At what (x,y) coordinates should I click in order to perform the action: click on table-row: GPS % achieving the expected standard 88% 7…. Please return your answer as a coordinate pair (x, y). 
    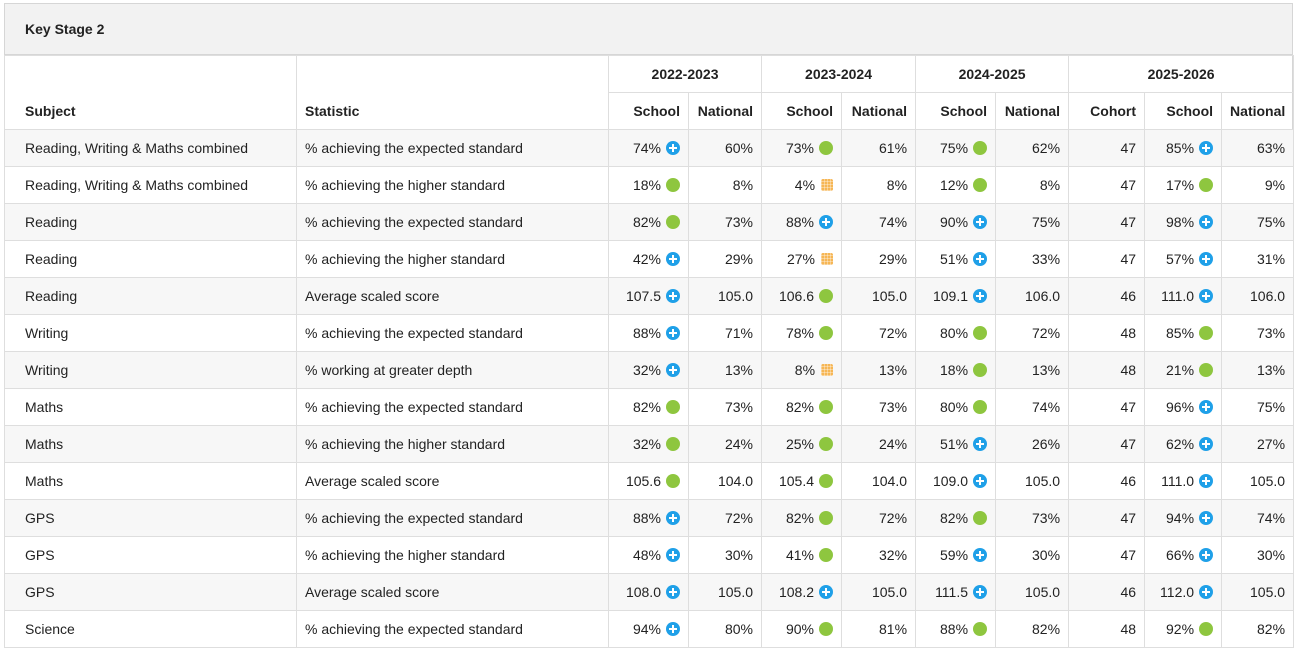
    Looking at the image, I should click on (649, 518).